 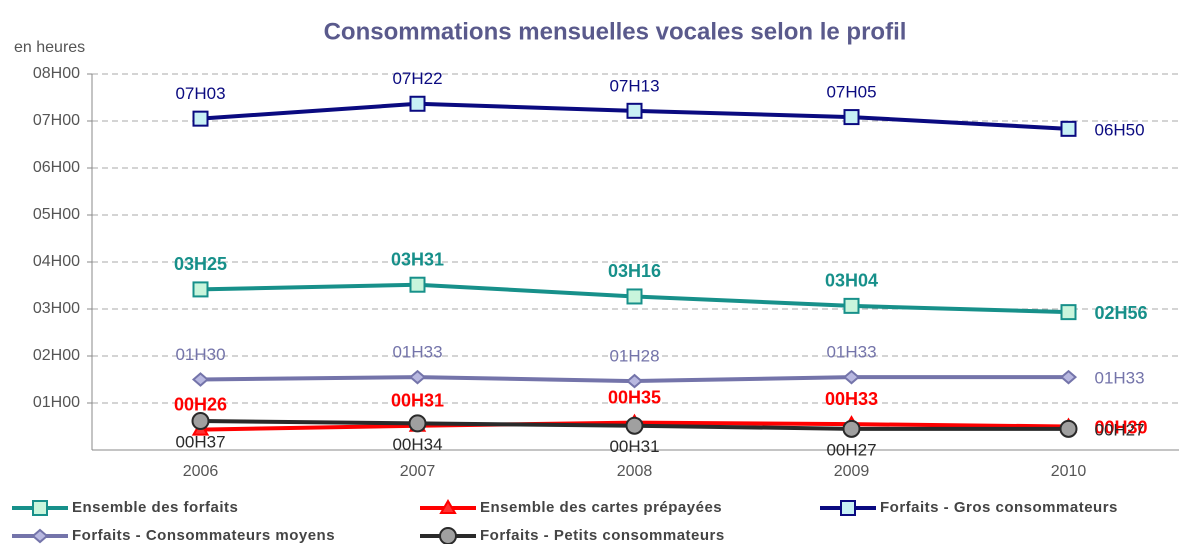 What do you see at coordinates (201, 471) in the screenshot?
I see `x-tick-label: 2006` at bounding box center [201, 471].